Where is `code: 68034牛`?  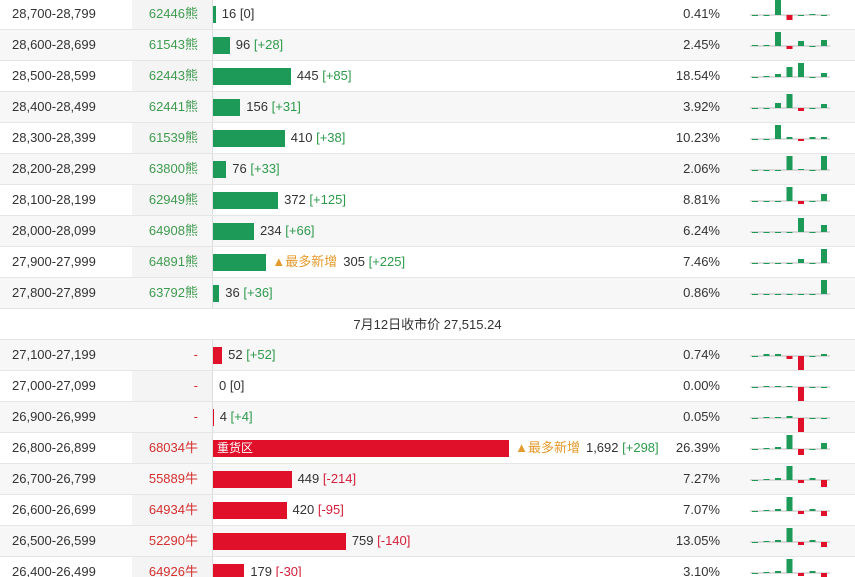
code: 68034牛 is located at coordinates (172, 448).